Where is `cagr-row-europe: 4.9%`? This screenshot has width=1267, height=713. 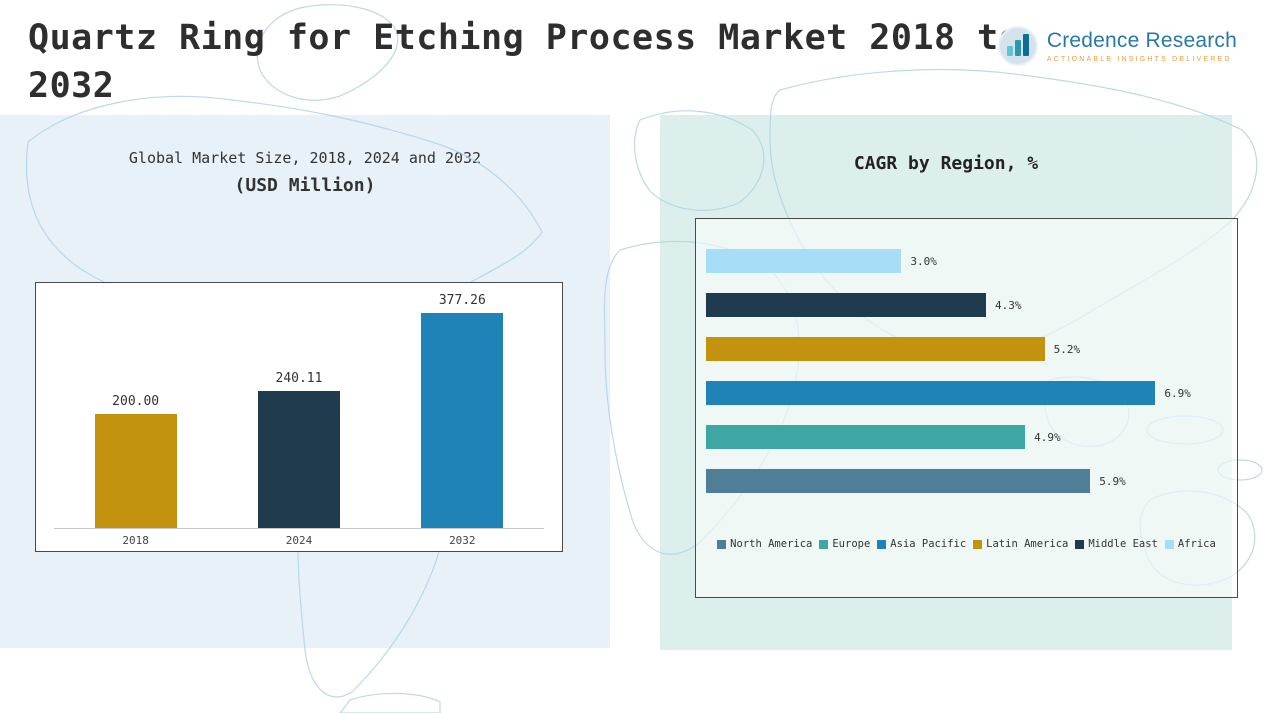
cagr-row-europe: 4.9% is located at coordinates (966, 437).